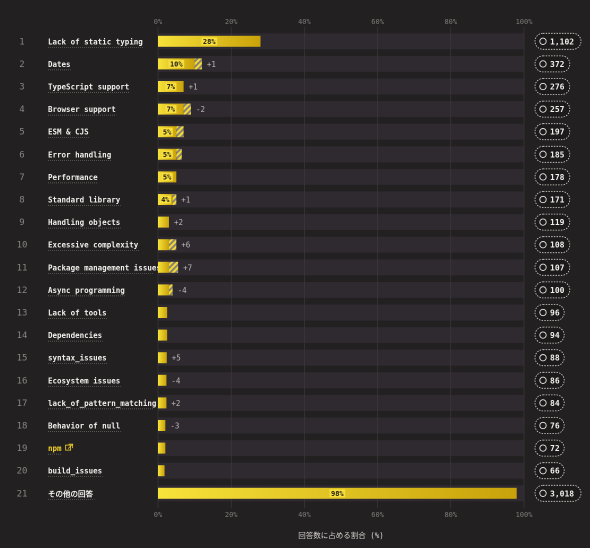 This screenshot has width=590, height=548. What do you see at coordinates (200, 109) in the screenshot?
I see `delta-label: -2` at bounding box center [200, 109].